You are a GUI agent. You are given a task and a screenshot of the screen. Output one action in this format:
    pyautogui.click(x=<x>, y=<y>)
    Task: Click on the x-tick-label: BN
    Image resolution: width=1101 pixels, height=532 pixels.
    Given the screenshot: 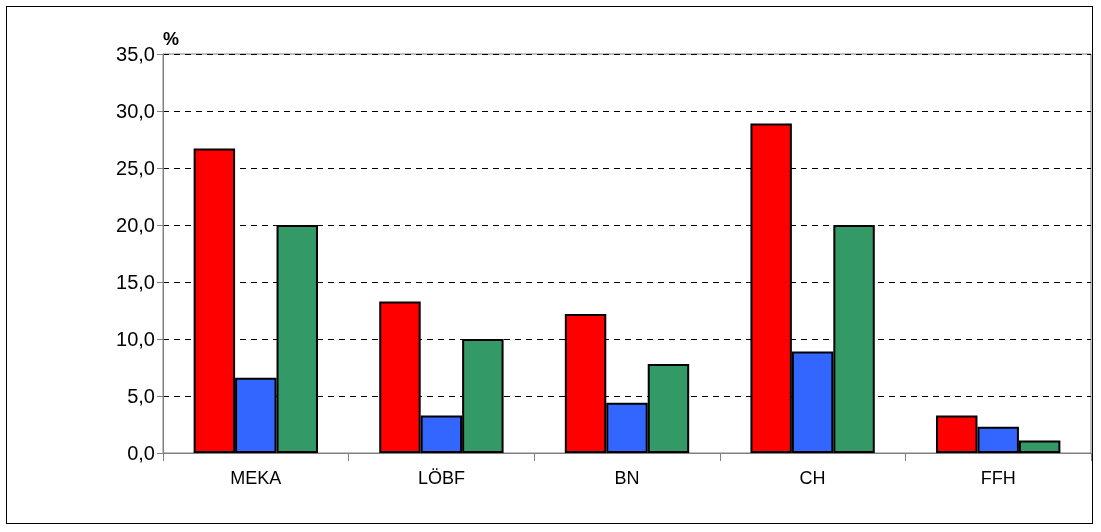 What is the action you would take?
    pyautogui.click(x=627, y=478)
    